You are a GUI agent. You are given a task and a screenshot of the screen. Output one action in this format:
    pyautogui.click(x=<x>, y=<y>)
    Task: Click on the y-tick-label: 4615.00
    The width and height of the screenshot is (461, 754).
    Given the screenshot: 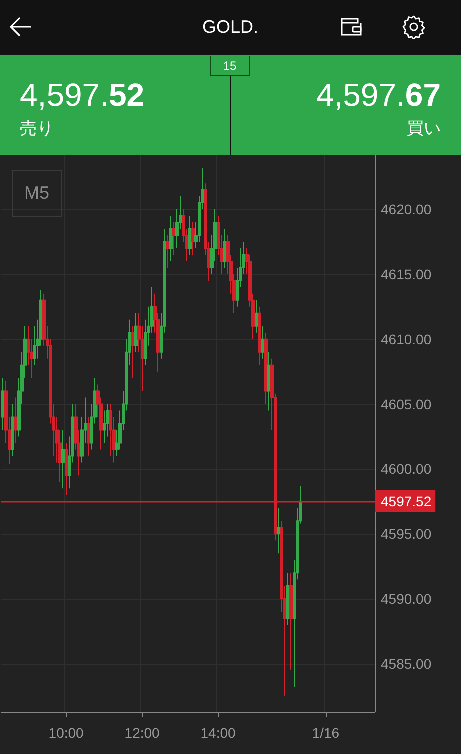 What is the action you would take?
    pyautogui.click(x=406, y=274)
    